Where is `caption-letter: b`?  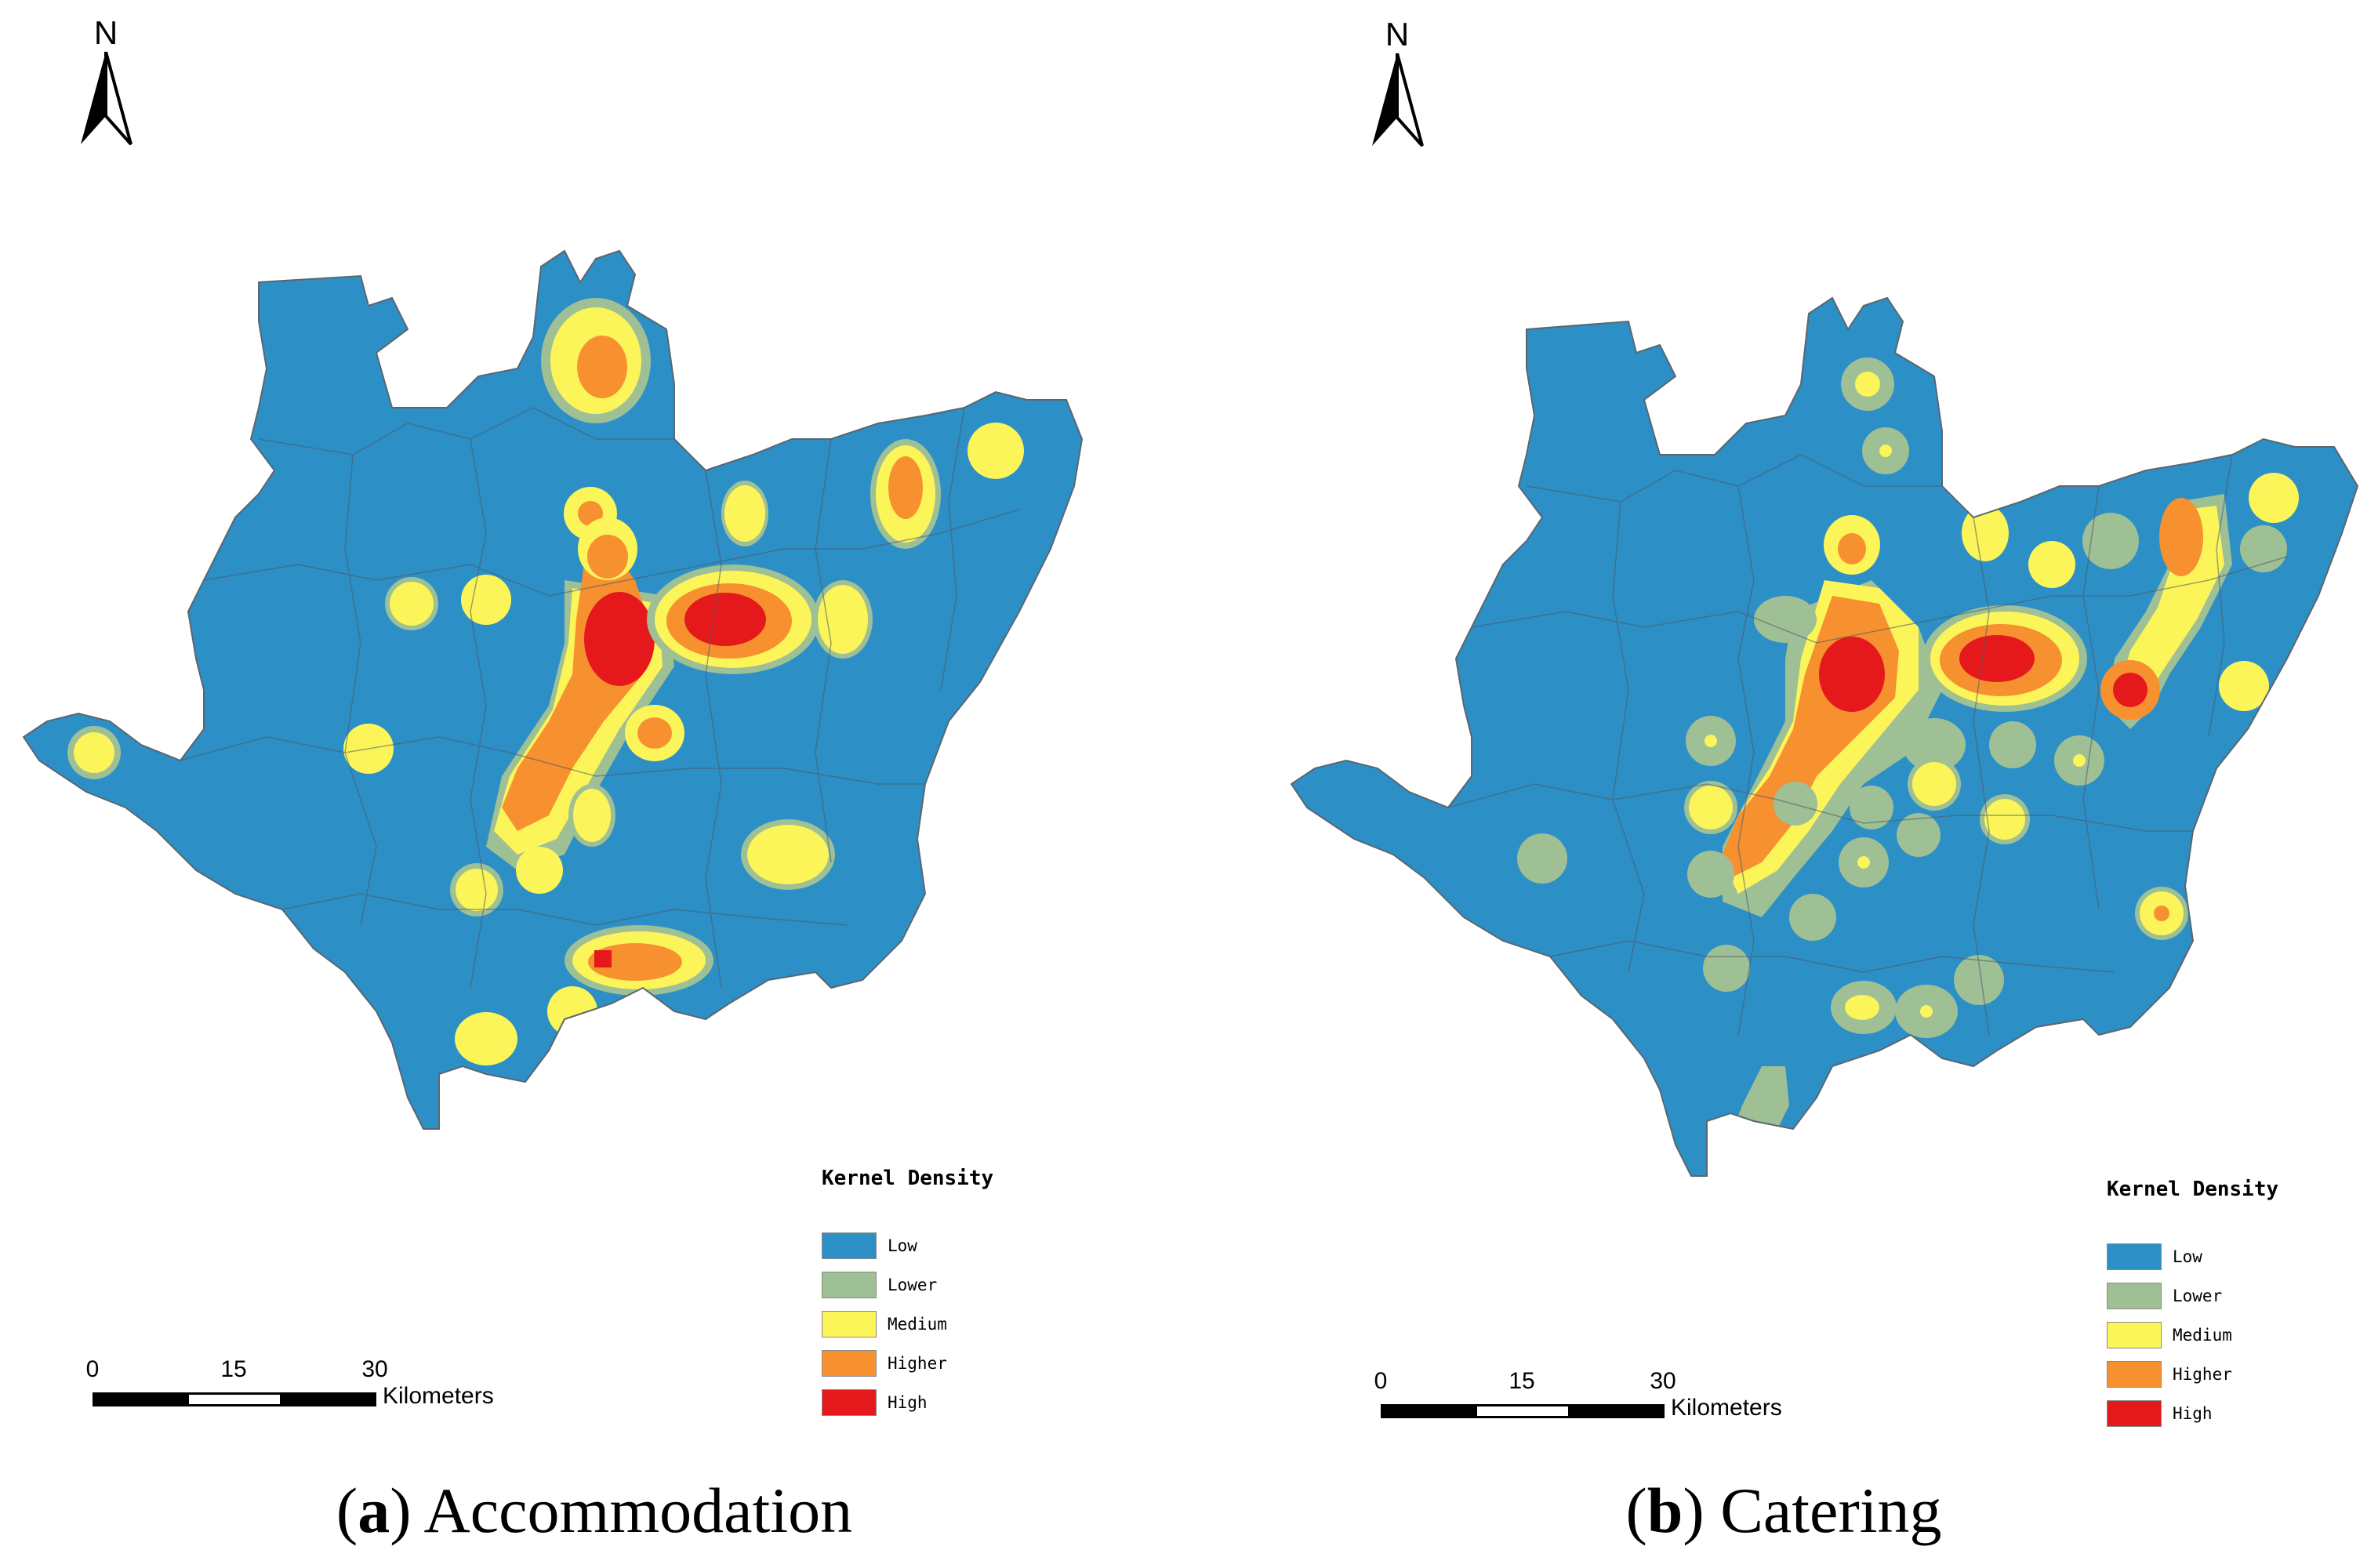
caption-letter: b is located at coordinates (1664, 1510).